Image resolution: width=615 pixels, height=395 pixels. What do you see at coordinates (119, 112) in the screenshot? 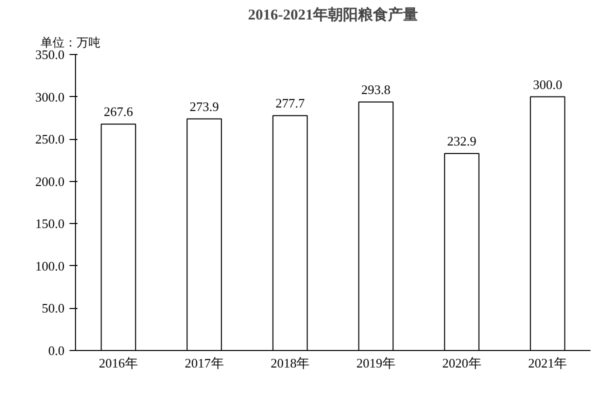
I see `data-label: 267.6` at bounding box center [119, 112].